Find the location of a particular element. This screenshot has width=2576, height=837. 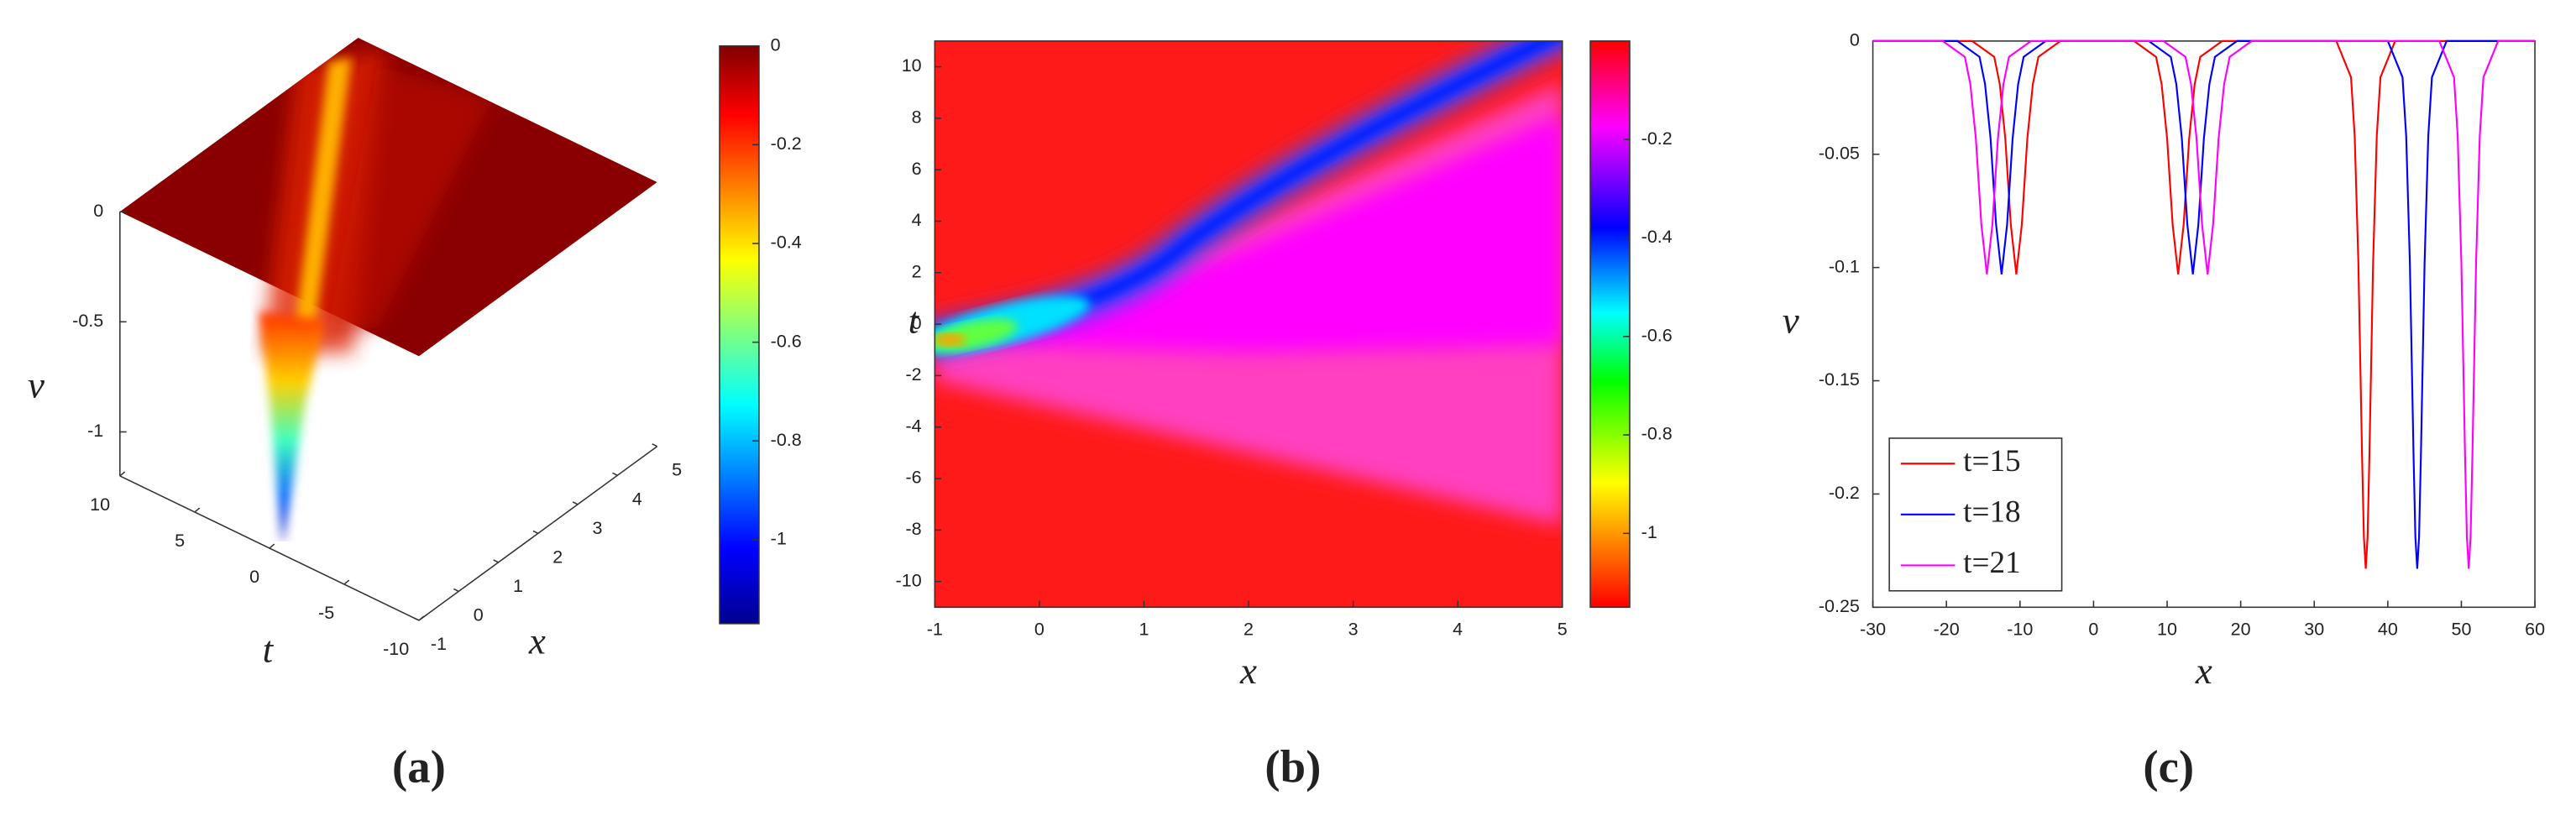

y-tick-label: 10 is located at coordinates (912, 65).